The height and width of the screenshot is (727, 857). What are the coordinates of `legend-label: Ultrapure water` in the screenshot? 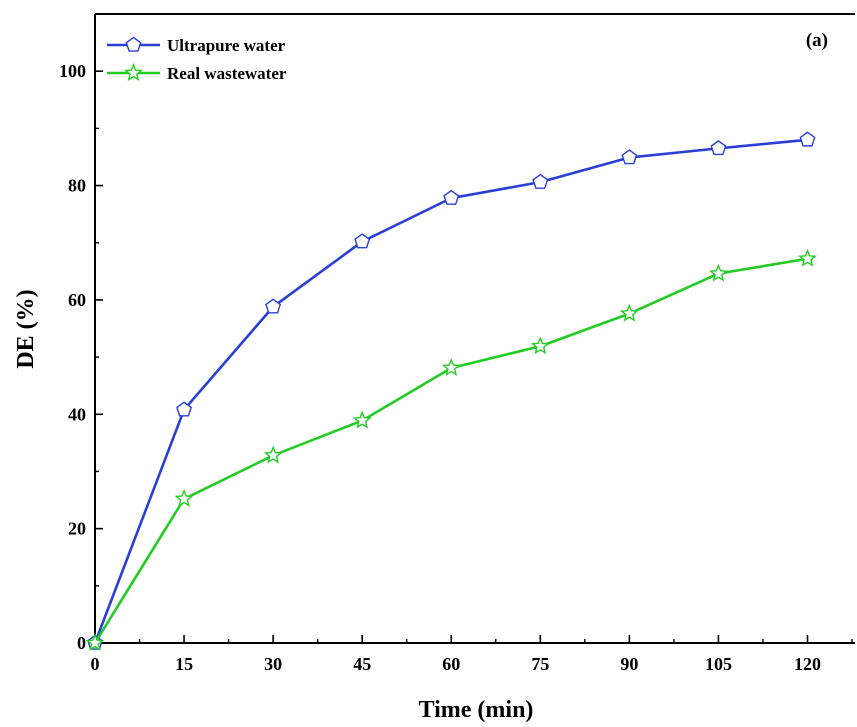 It's located at (226, 45).